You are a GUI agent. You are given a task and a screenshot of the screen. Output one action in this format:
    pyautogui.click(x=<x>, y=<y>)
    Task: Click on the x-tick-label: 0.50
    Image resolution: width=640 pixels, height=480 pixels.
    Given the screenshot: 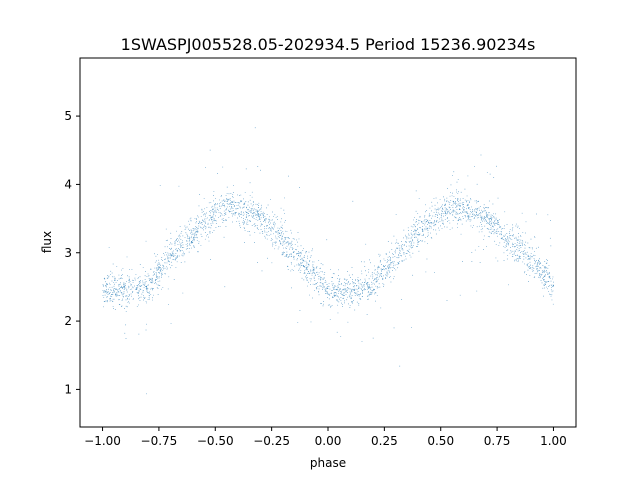 What is the action you would take?
    pyautogui.click(x=440, y=441)
    